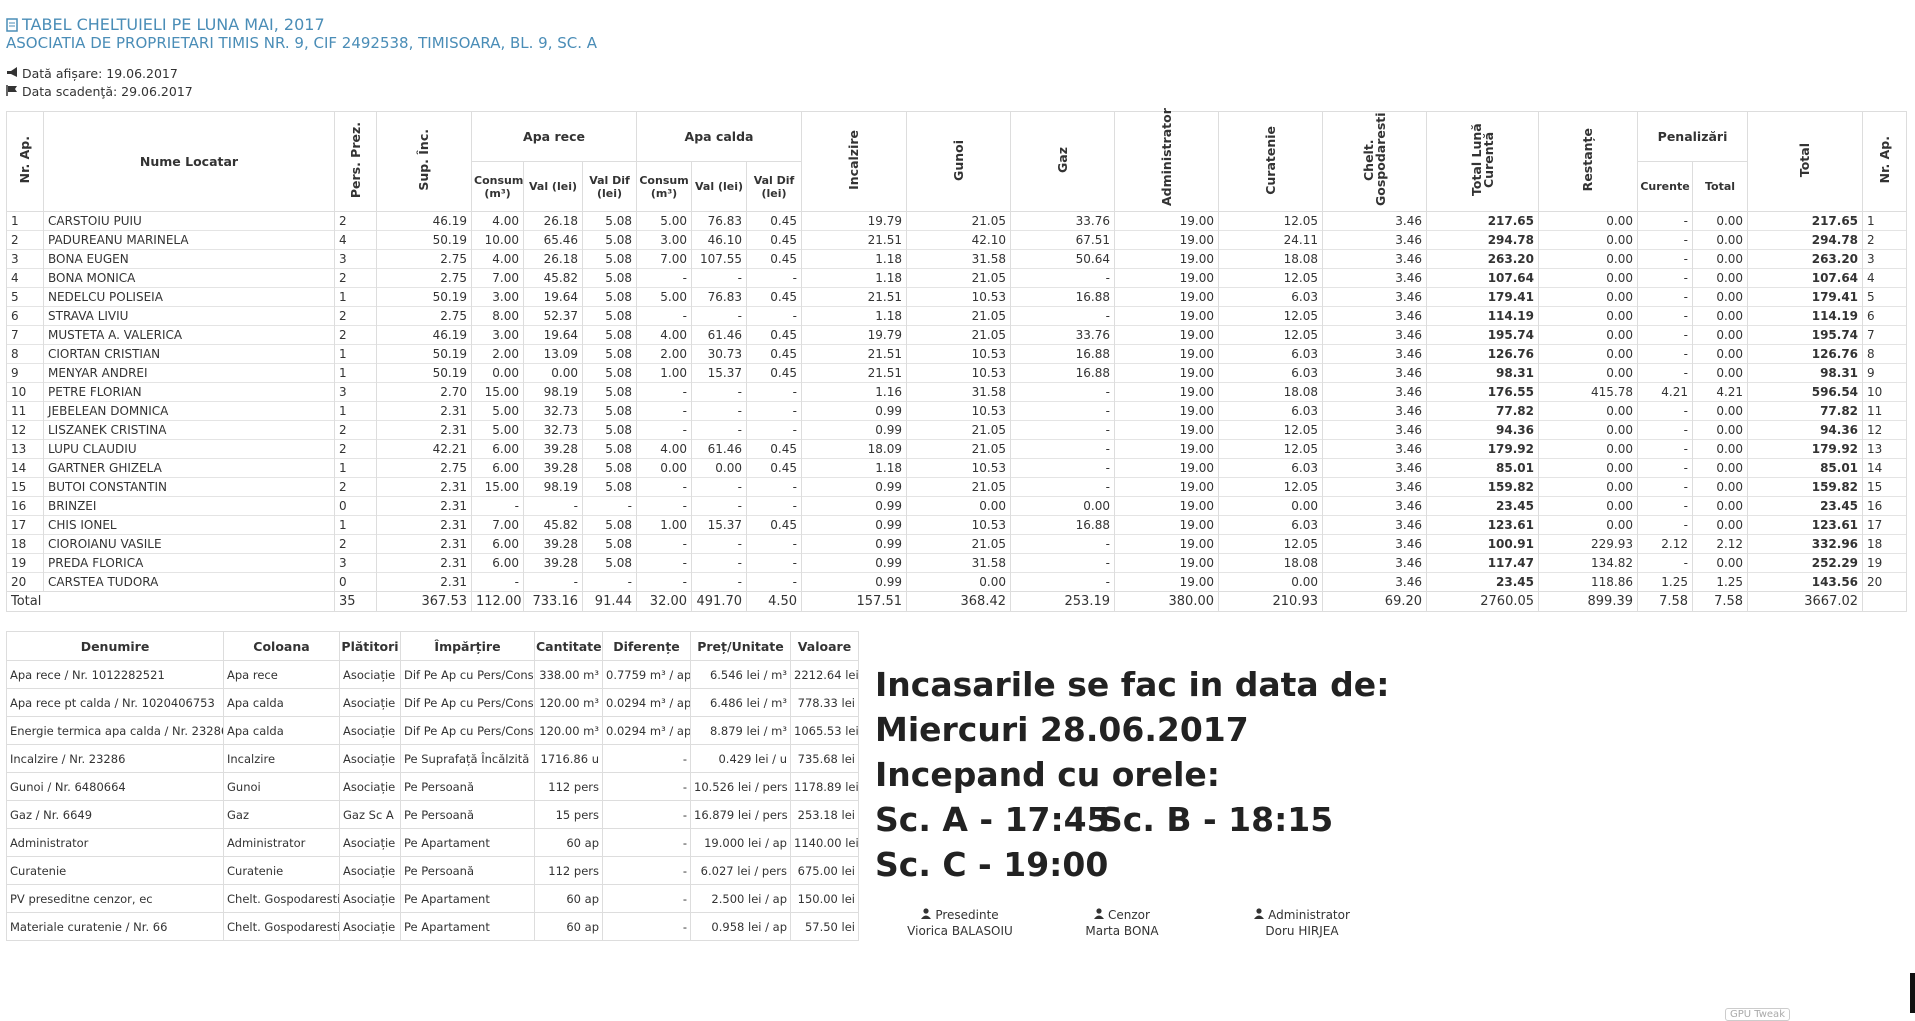  I want to click on table-cell: 31.58, so click(959, 392).